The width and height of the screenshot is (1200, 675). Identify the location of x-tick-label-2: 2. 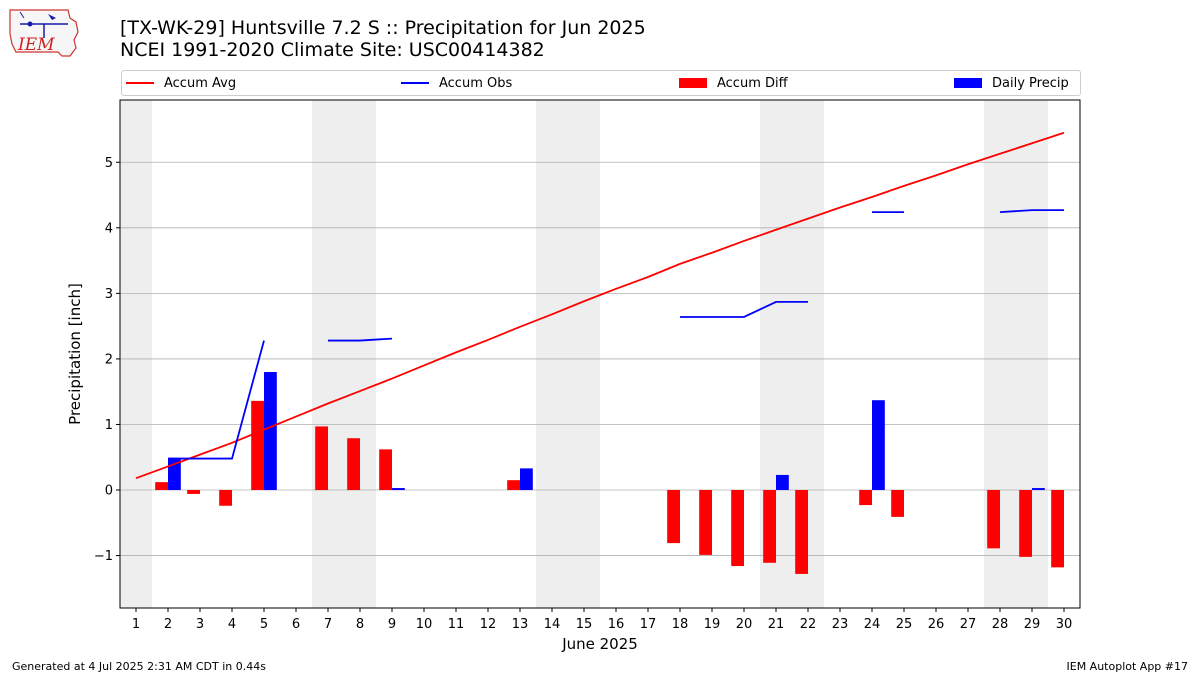
(168, 624).